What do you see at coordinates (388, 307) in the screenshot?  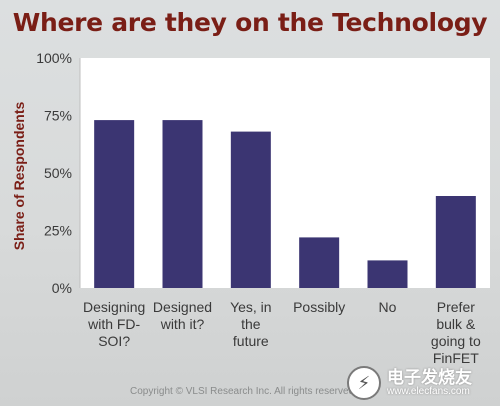 I see `category-label: No` at bounding box center [388, 307].